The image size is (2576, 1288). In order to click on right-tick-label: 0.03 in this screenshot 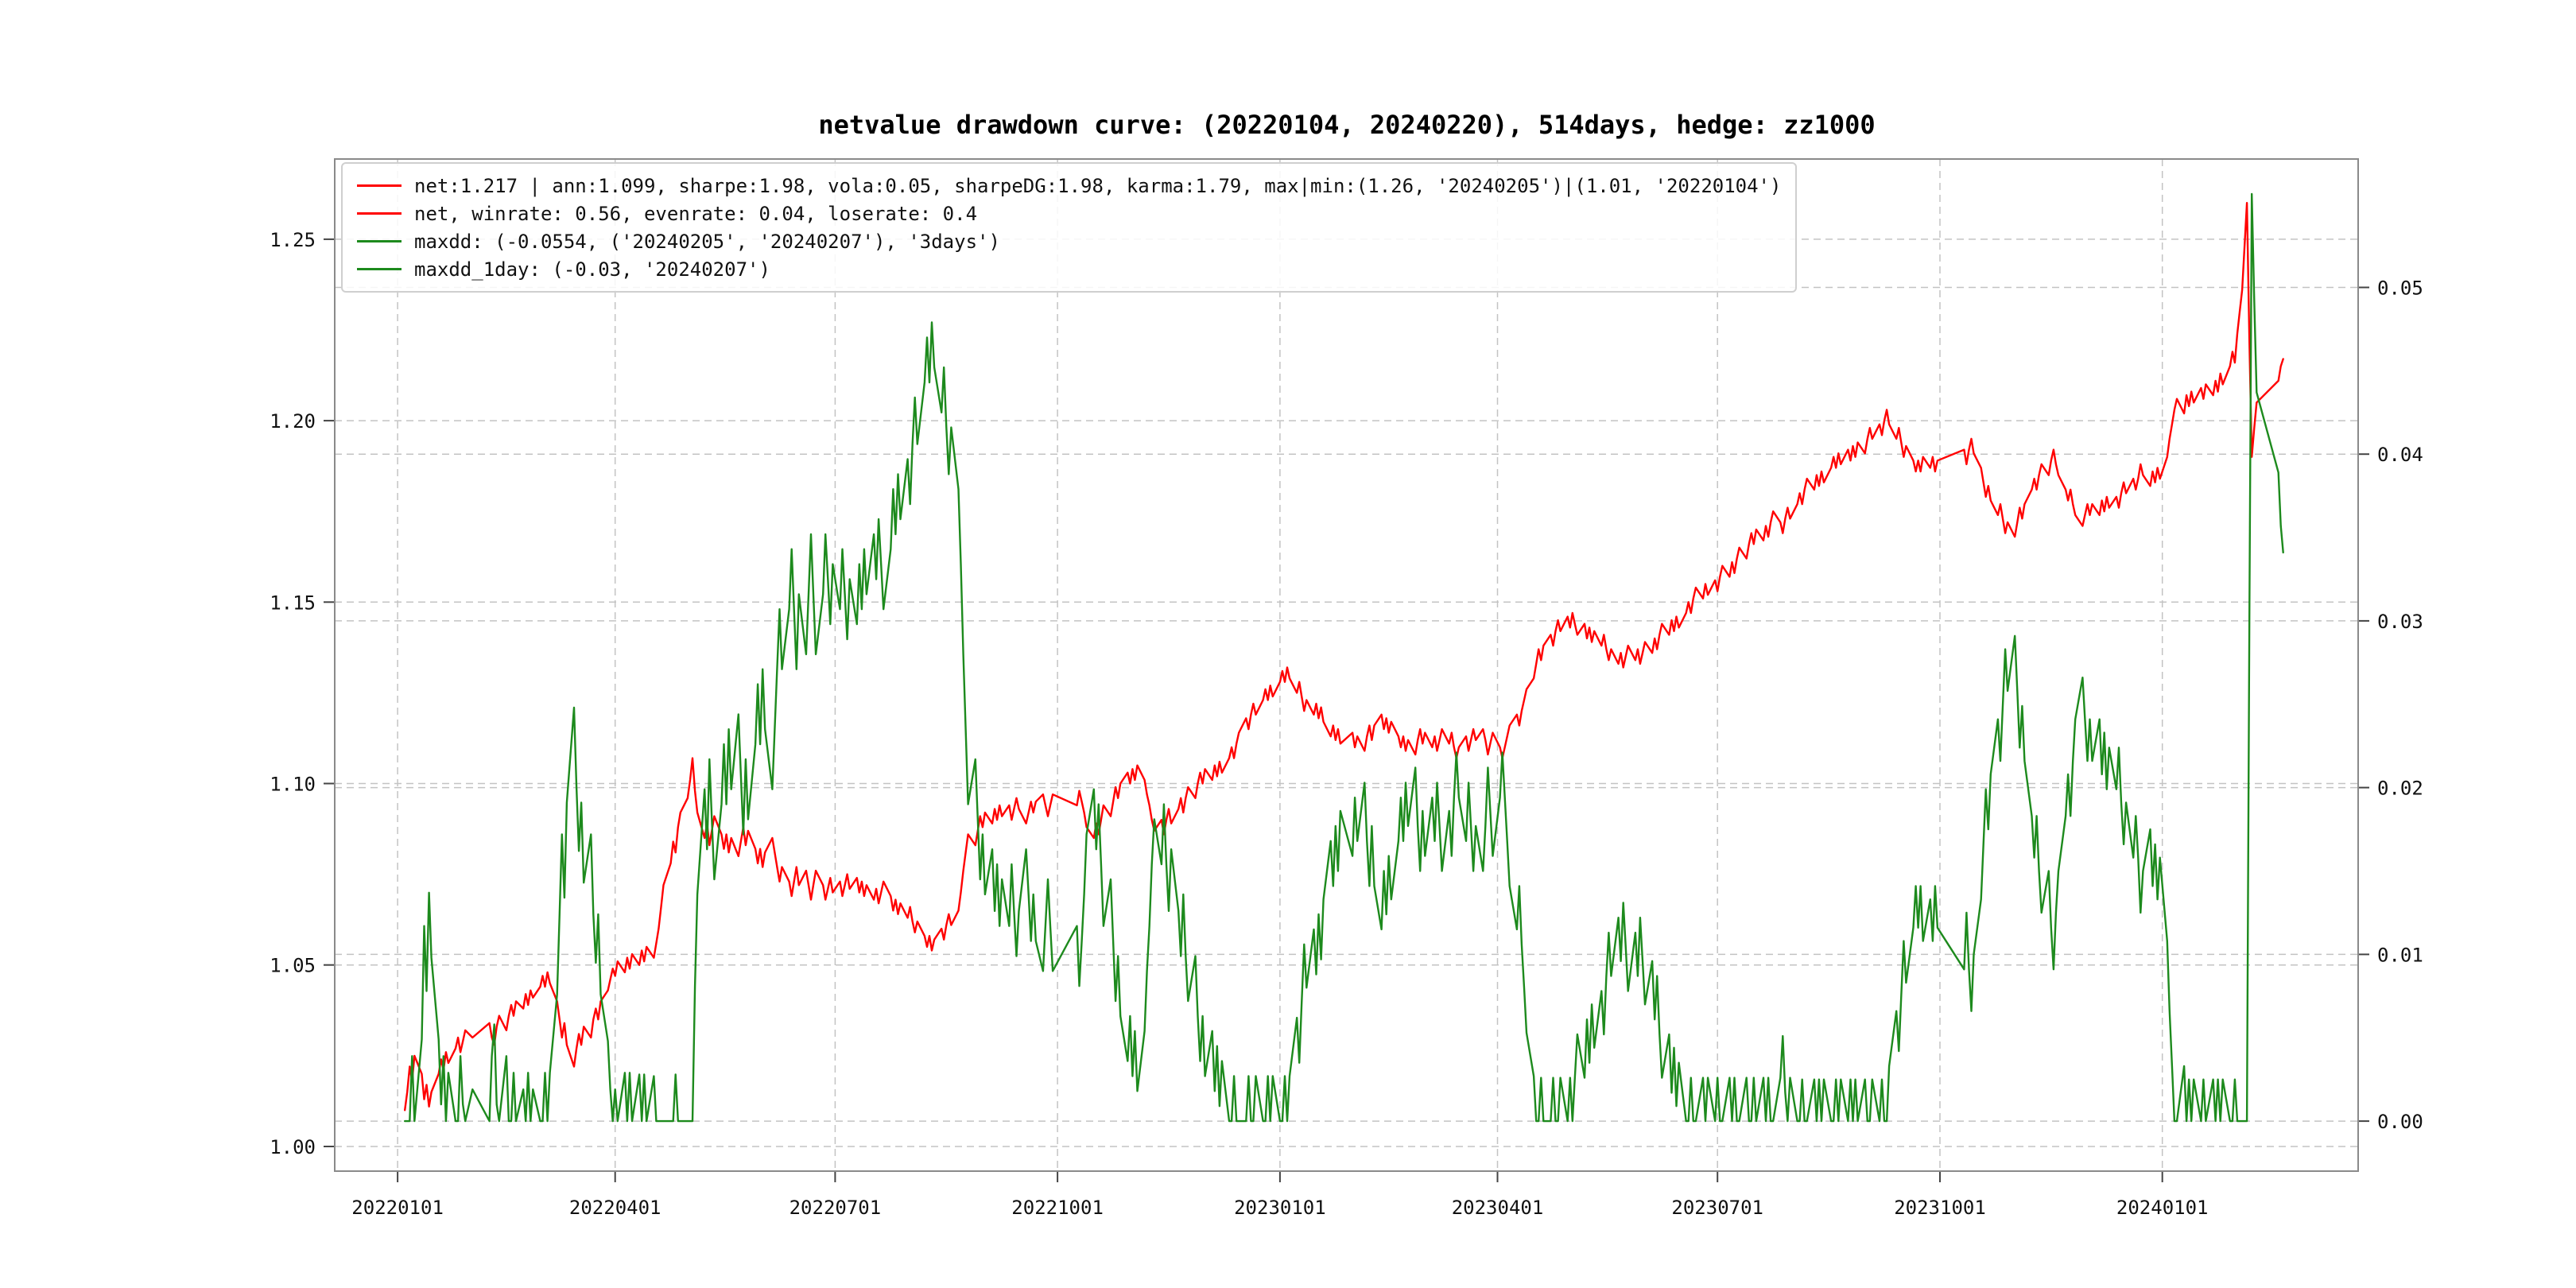, I will do `click(2400, 622)`.